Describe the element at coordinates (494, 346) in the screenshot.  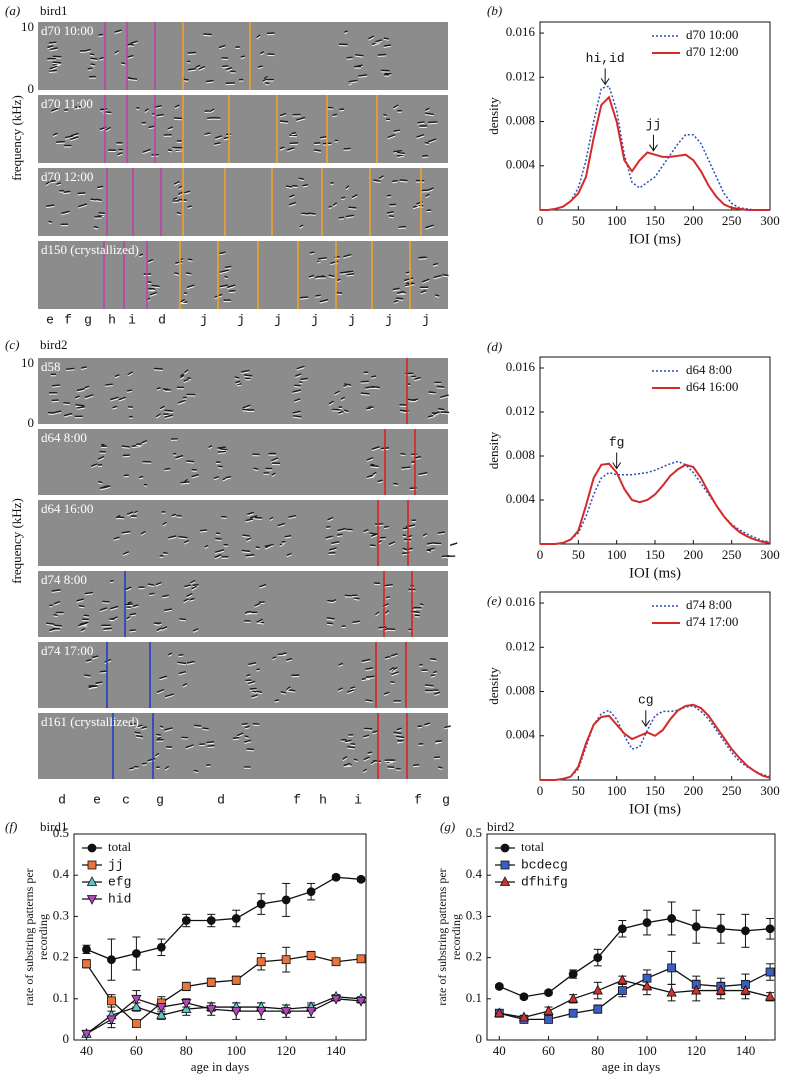
I see `panel-label: (d)` at that location.